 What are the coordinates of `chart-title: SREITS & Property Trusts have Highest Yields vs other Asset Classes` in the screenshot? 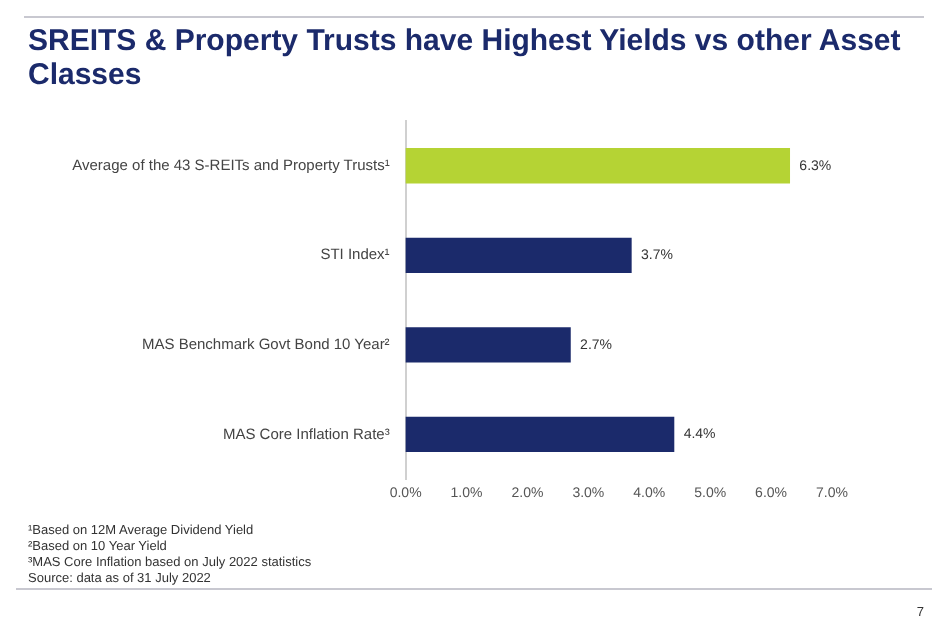 It's located at (464, 59).